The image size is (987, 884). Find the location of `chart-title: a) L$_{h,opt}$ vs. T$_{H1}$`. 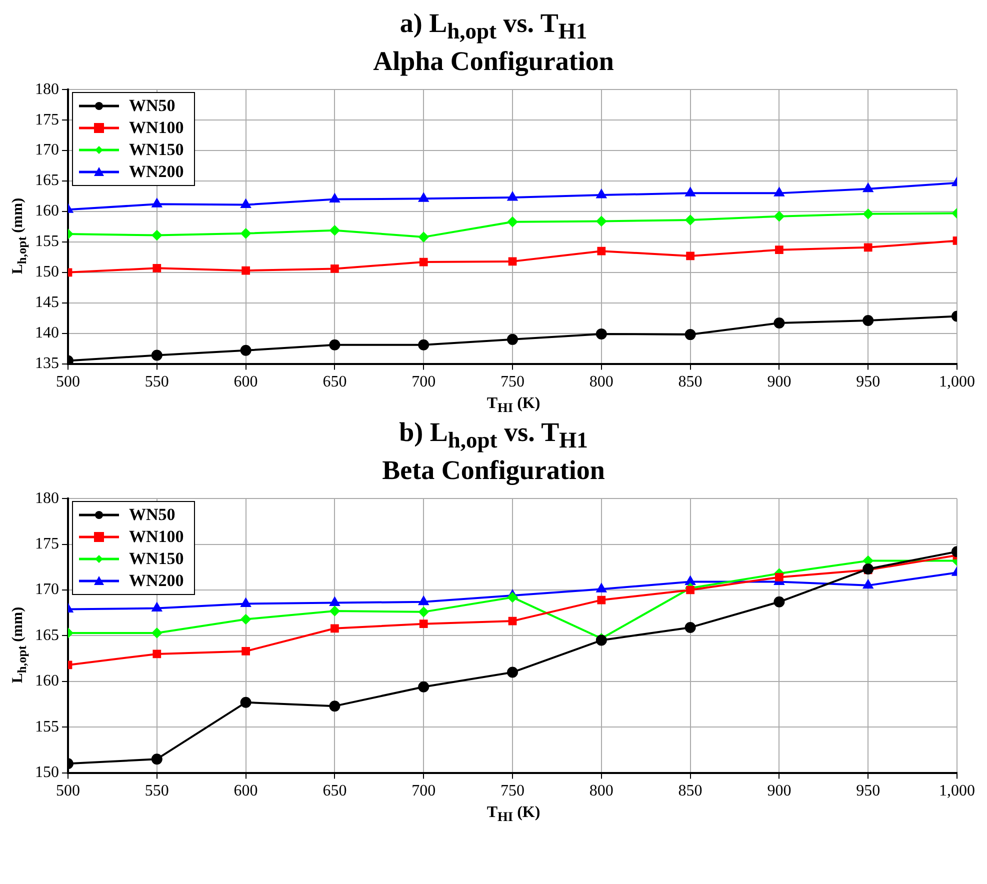

chart-title: a) L$_{h,opt}$ vs. T$_{H1}$ is located at coordinates (493, 27).